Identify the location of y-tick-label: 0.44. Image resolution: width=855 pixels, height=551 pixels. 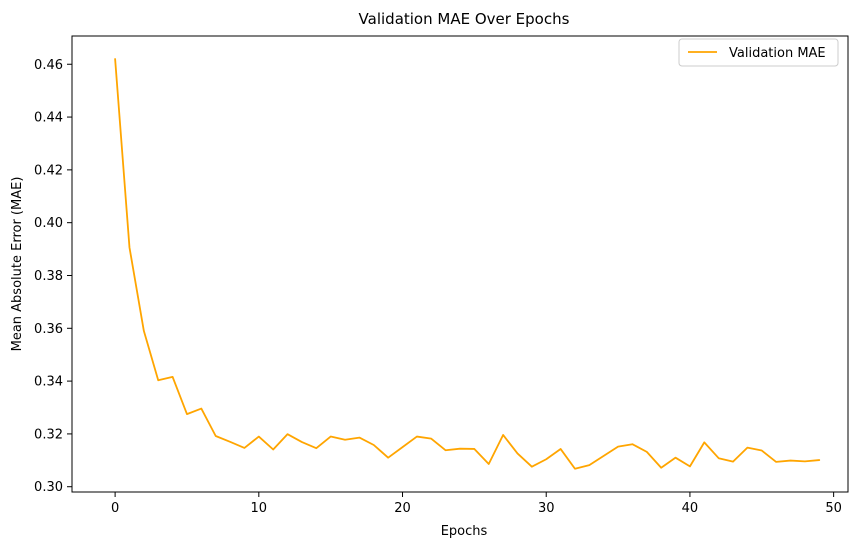
(48, 118).